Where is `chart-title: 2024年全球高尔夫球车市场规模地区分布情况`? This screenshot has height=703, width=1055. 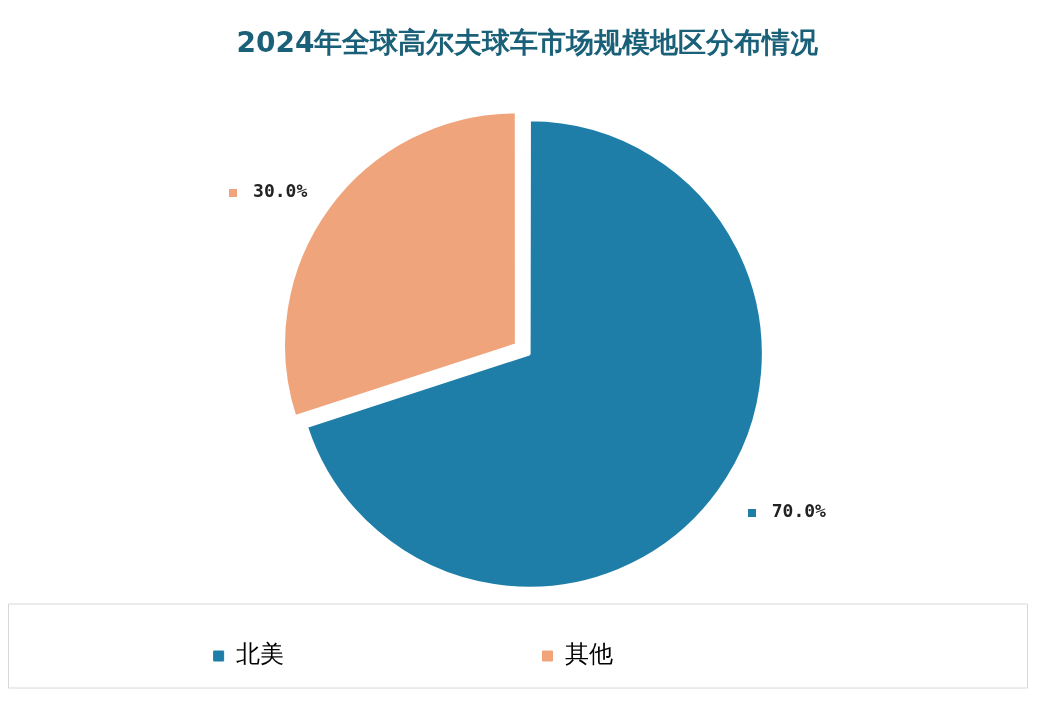 chart-title: 2024年全球高尔夫球车市场规模地区分布情况 is located at coordinates (528, 43).